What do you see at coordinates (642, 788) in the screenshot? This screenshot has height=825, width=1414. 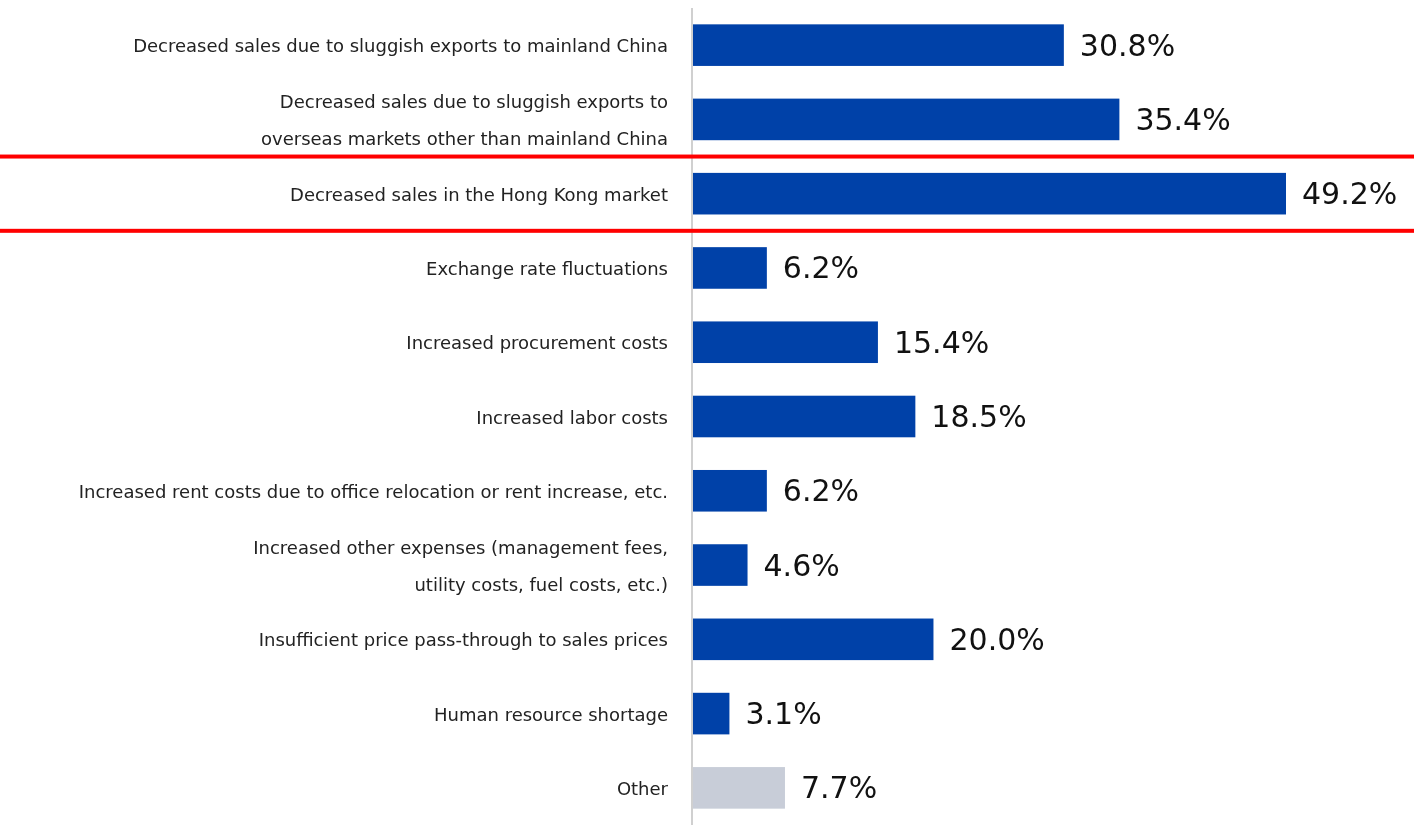 I see `y-tick-label: Other` at bounding box center [642, 788].